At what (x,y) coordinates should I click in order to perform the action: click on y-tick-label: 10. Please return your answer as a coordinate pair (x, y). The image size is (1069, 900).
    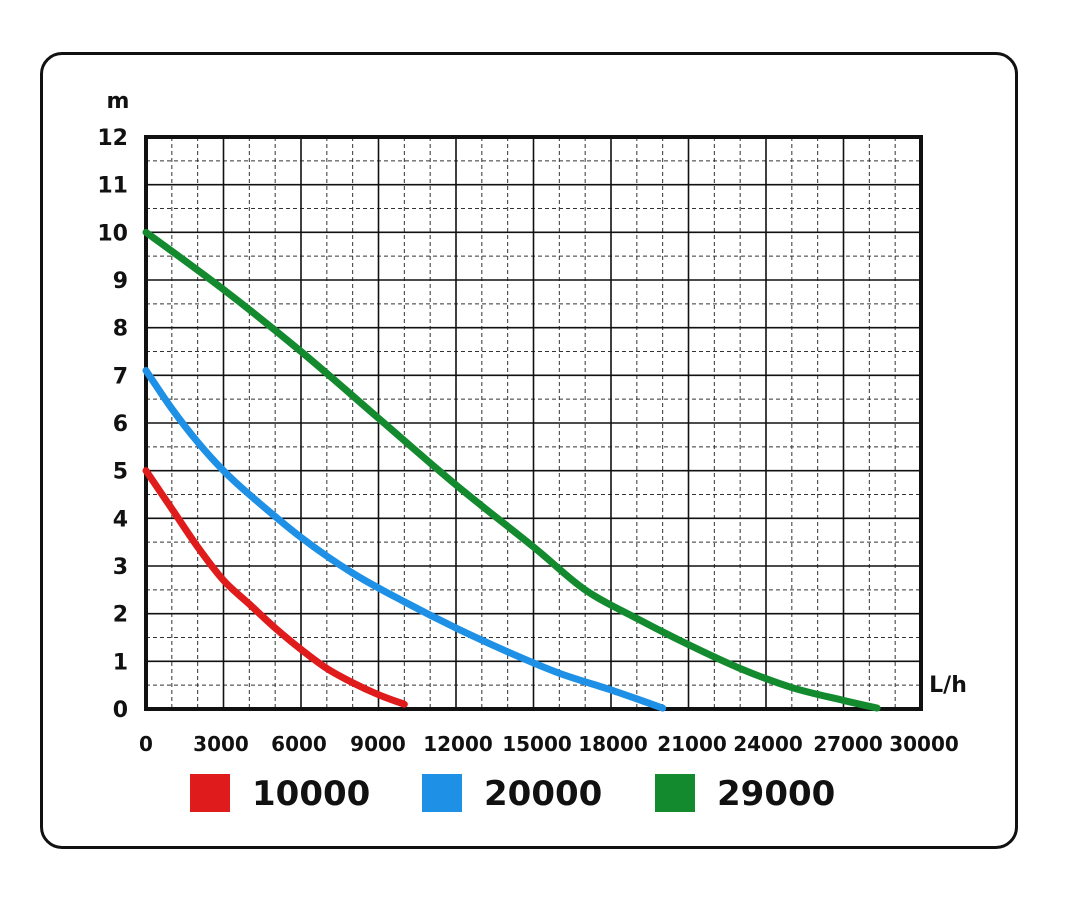
    Looking at the image, I should click on (112, 233).